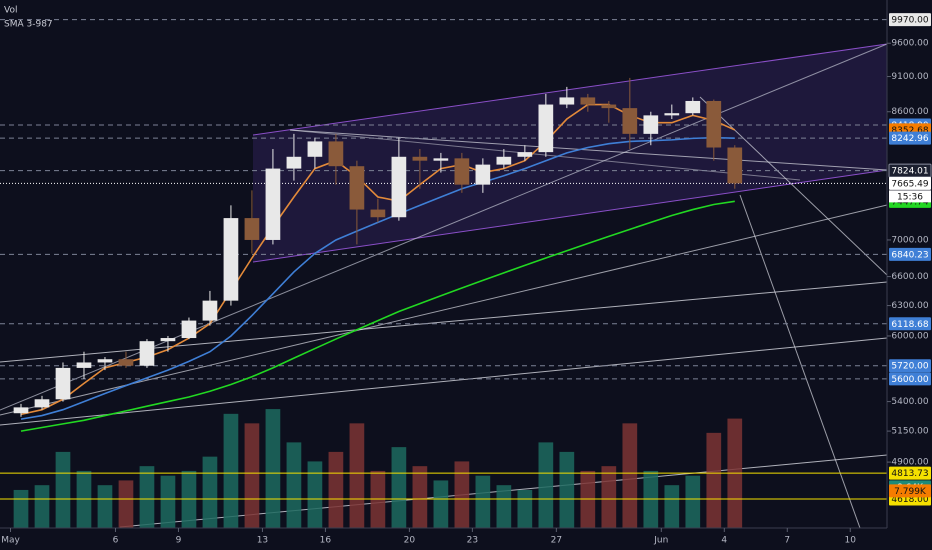  Describe the element at coordinates (570, 89) in the screenshot. I see `channel-upper` at that location.